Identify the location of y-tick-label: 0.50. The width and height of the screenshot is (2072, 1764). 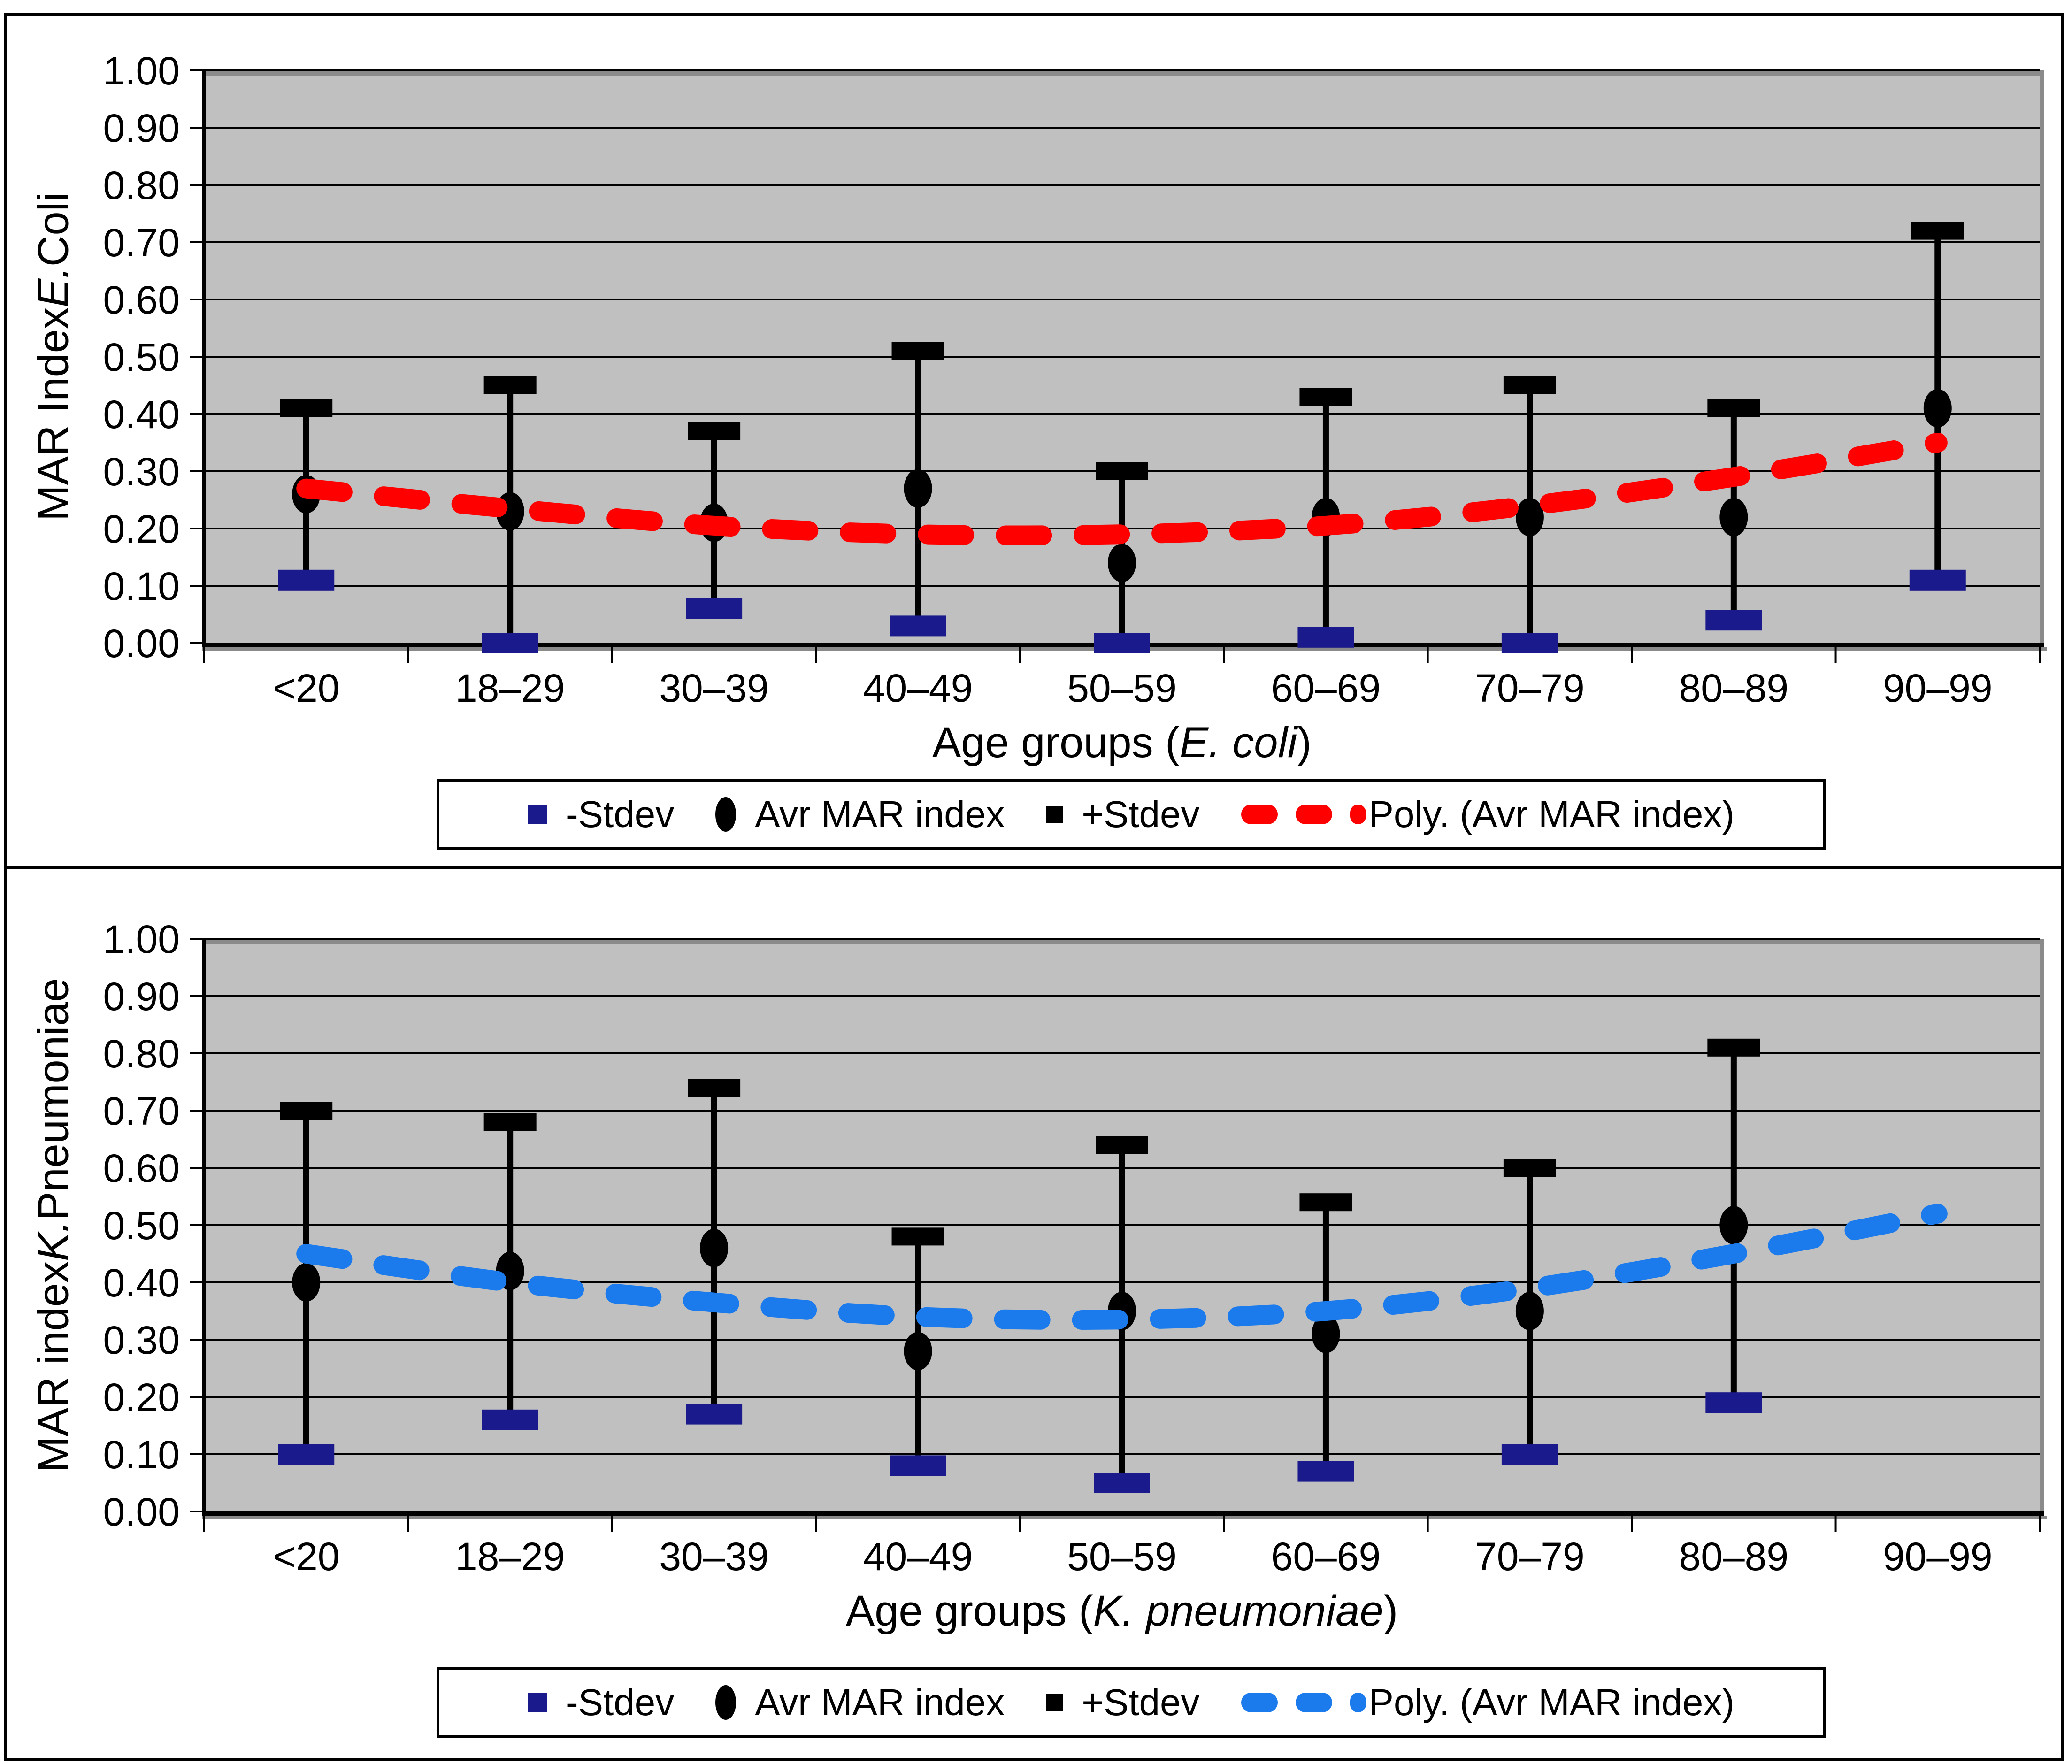
(141, 1226).